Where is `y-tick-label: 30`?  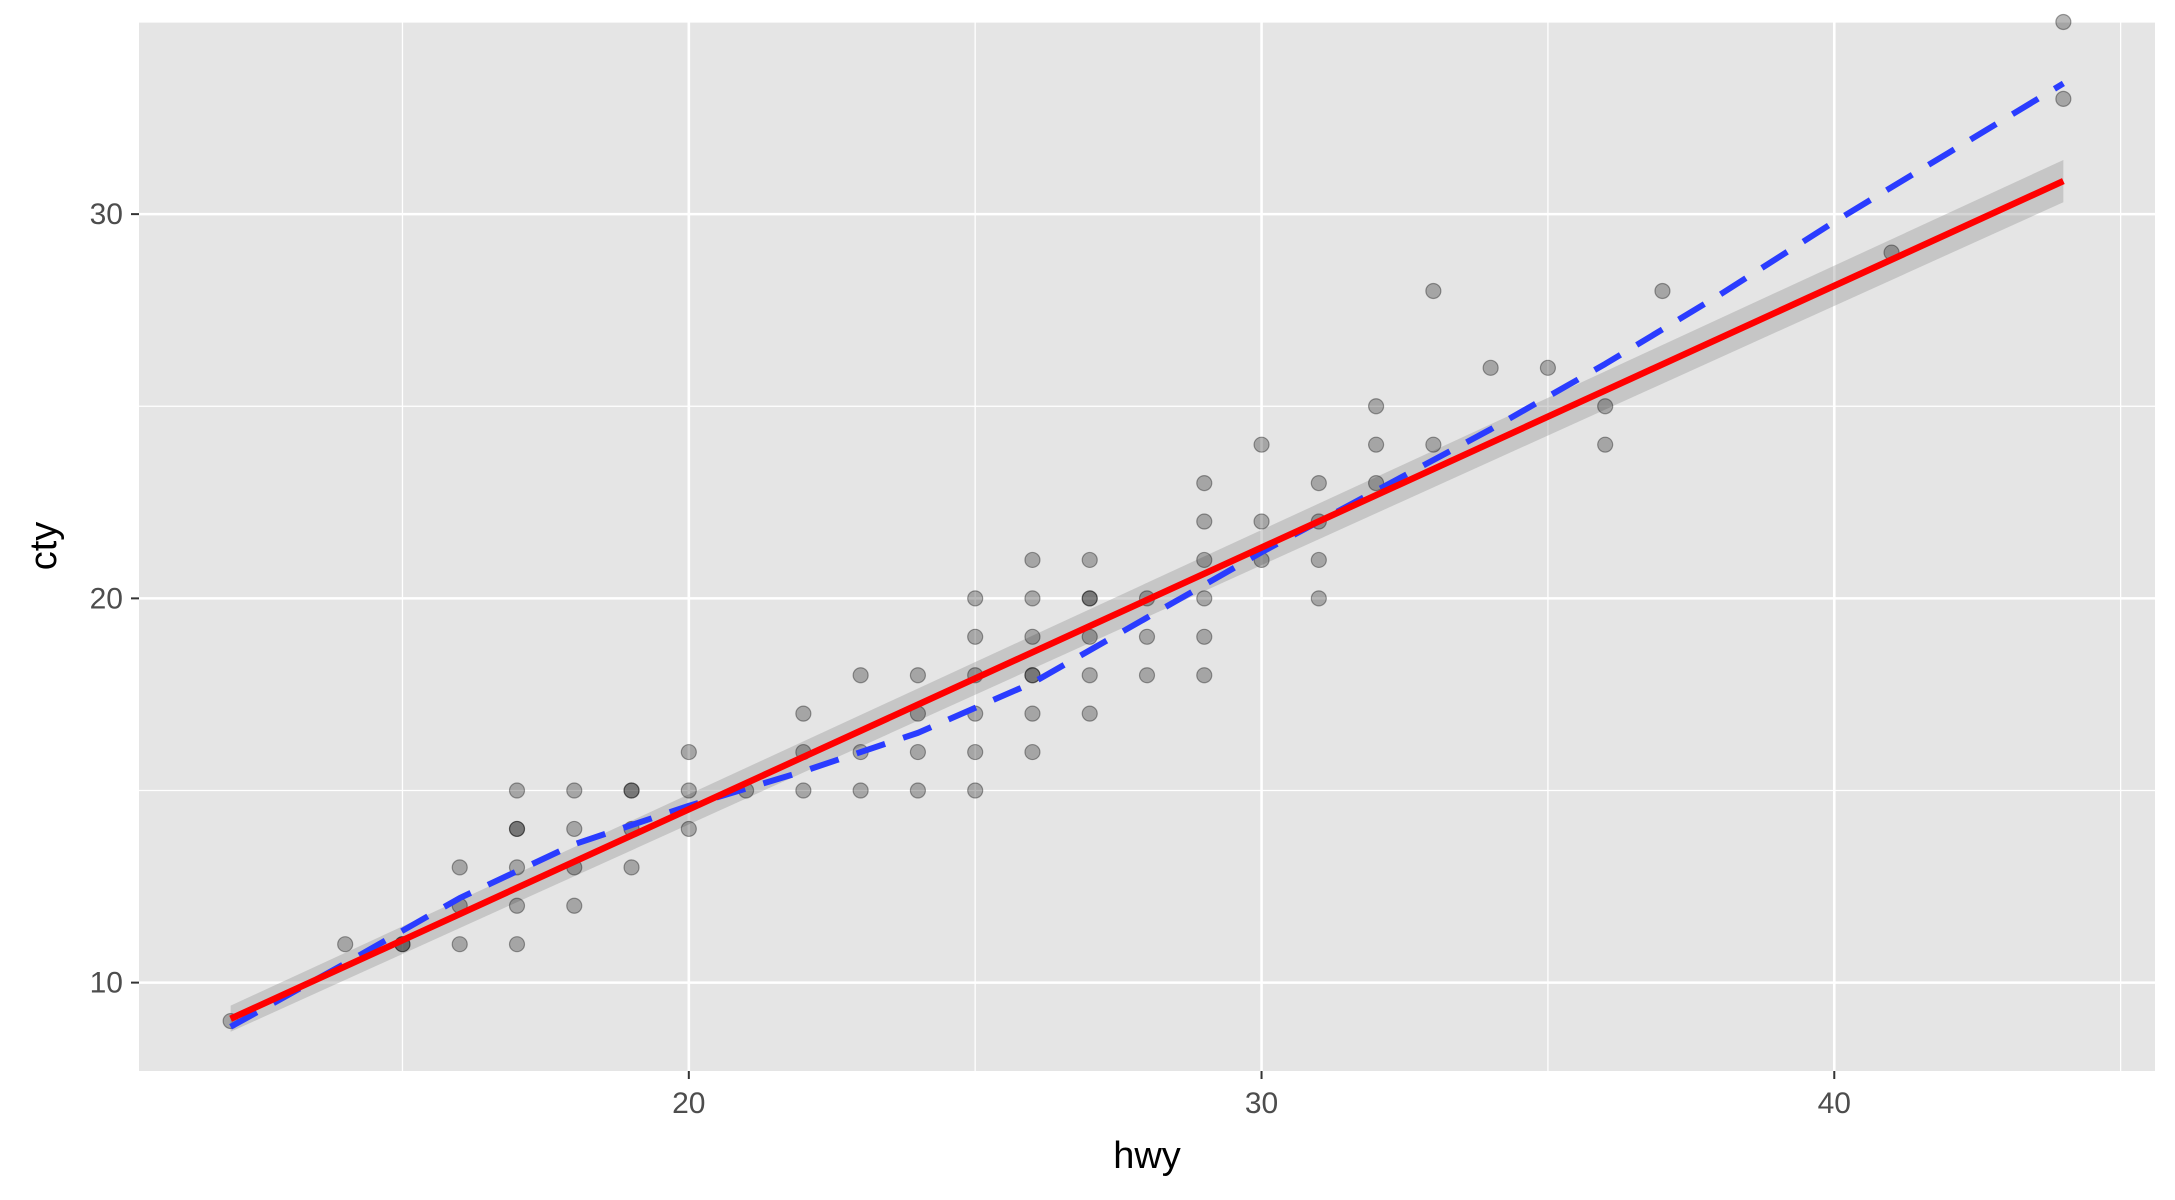
y-tick-label: 30 is located at coordinates (106, 214).